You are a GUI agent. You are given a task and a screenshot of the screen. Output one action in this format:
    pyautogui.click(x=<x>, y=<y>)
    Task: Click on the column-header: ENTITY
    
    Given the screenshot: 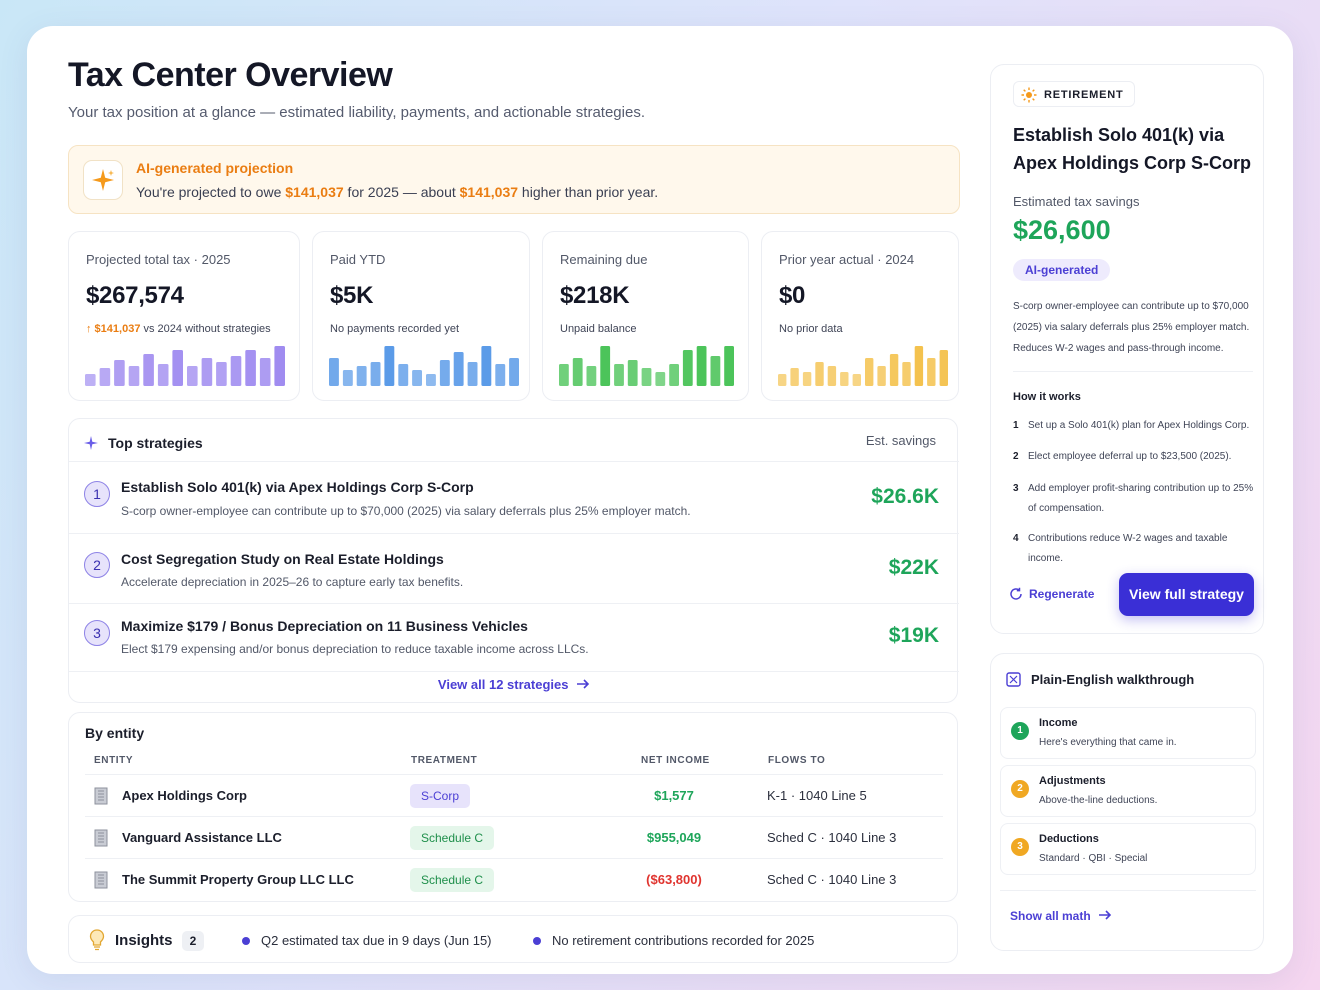 What is the action you would take?
    pyautogui.click(x=114, y=760)
    